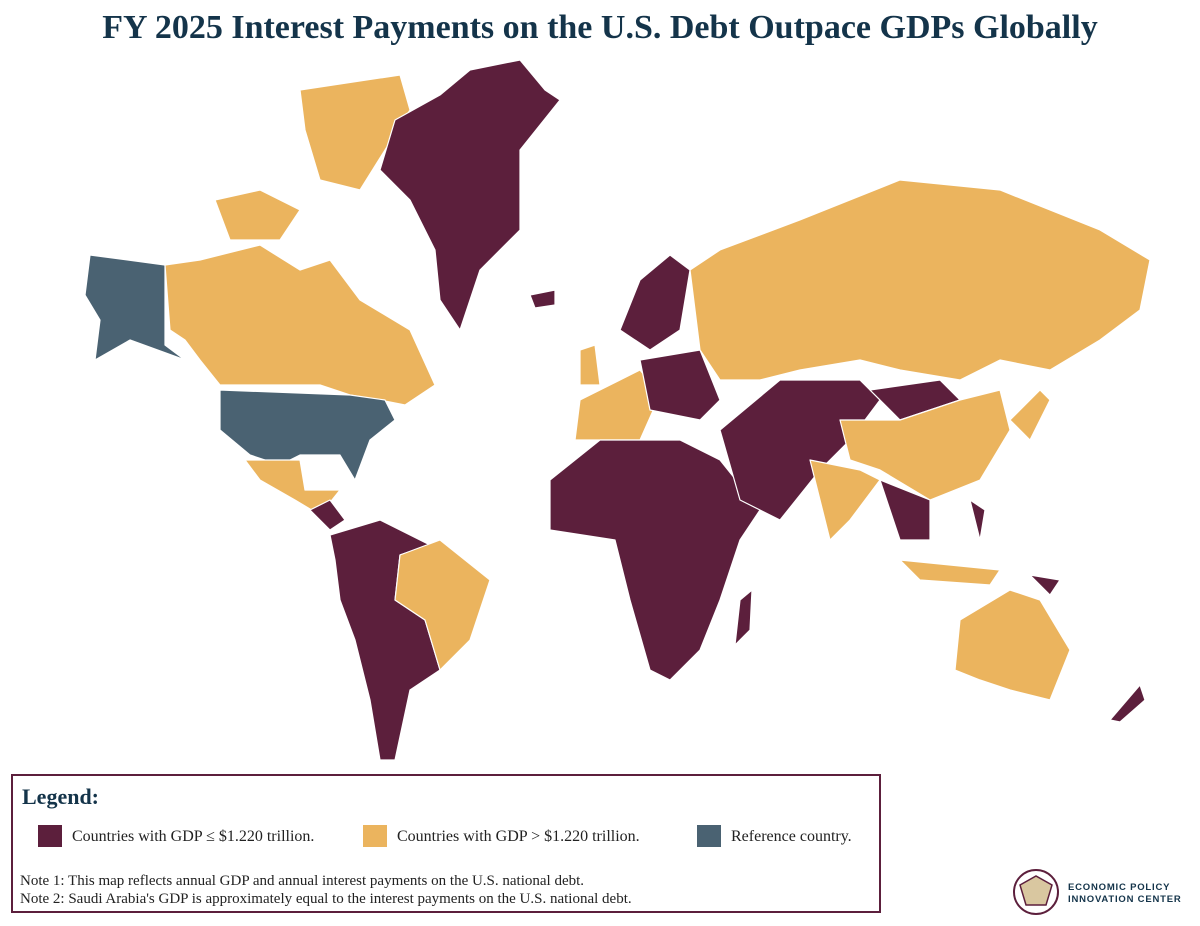 This screenshot has height=926, width=1200. I want to click on logo-text: INNOVATION CENTER, so click(1125, 899).